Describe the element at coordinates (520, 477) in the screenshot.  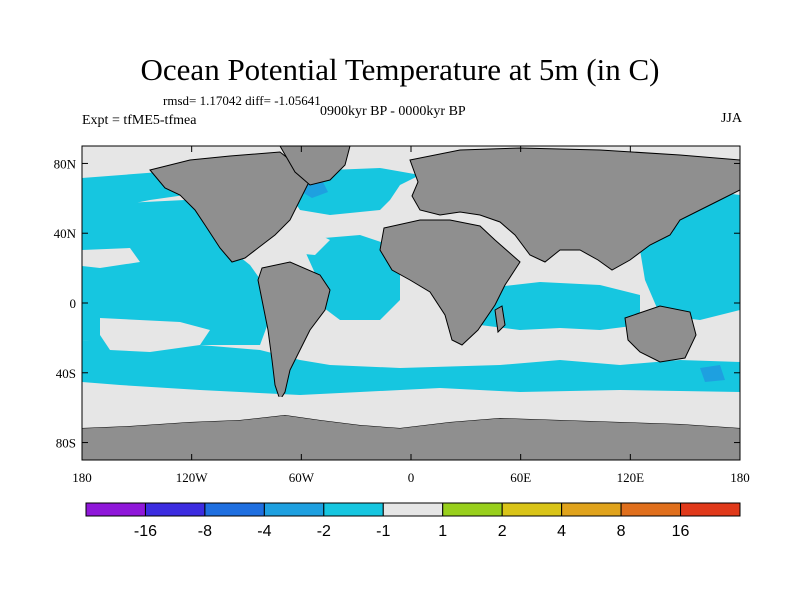
I see `x-tick-label: 60E` at that location.